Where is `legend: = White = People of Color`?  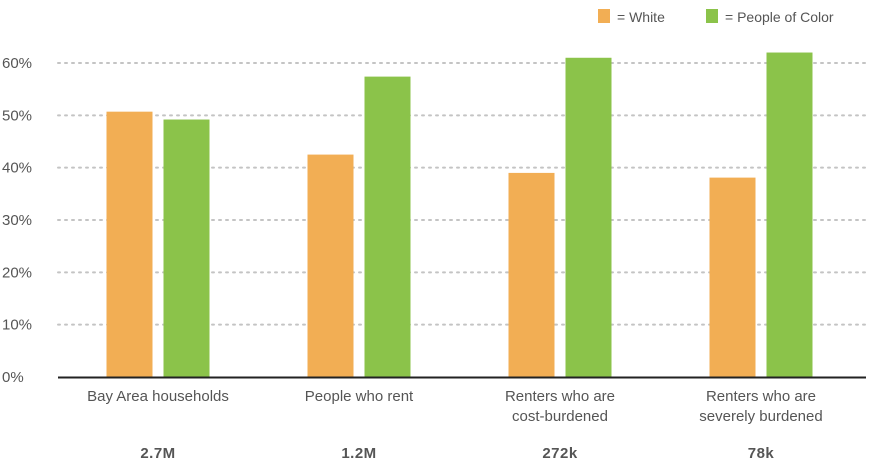 legend: = White = People of Color is located at coordinates (716, 17).